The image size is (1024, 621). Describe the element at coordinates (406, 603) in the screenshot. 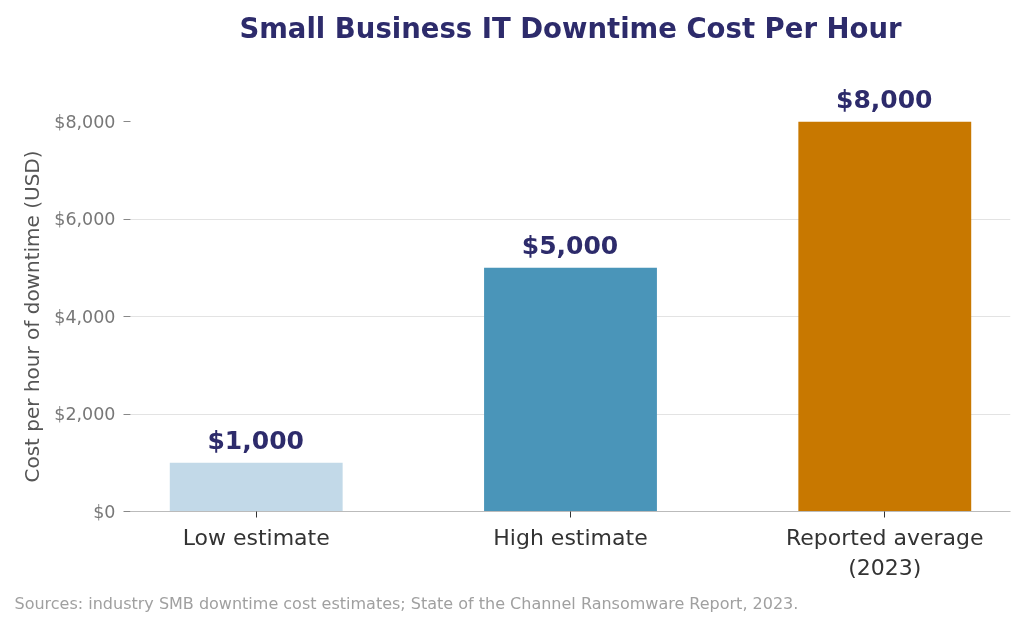

I see `source-note: Sources: industry SMB downtime cost estimates; State of the Channel Ransomware Report, 2023.` at that location.